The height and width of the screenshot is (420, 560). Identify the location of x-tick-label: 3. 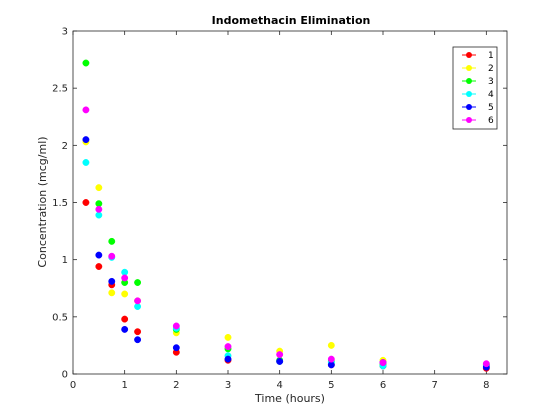
(228, 385).